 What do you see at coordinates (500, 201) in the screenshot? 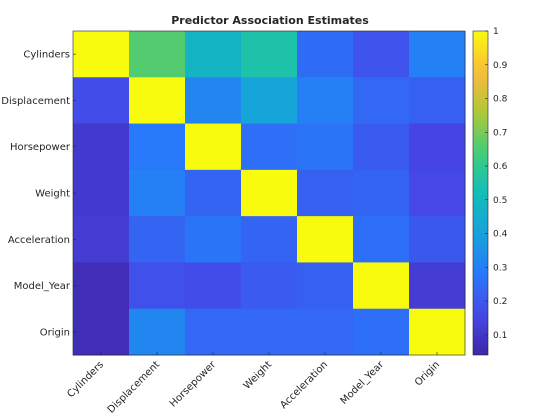
I see `colorbar-tick-label: 0.5` at bounding box center [500, 201].